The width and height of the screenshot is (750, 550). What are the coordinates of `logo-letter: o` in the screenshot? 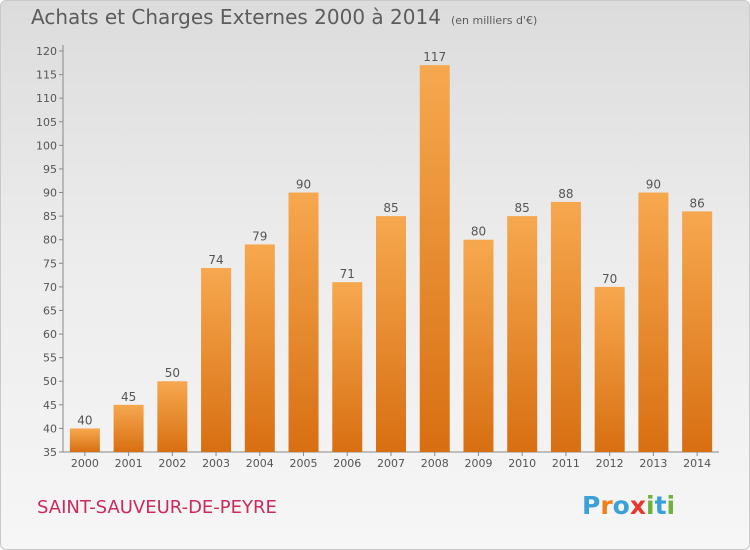 It's located at (621, 505).